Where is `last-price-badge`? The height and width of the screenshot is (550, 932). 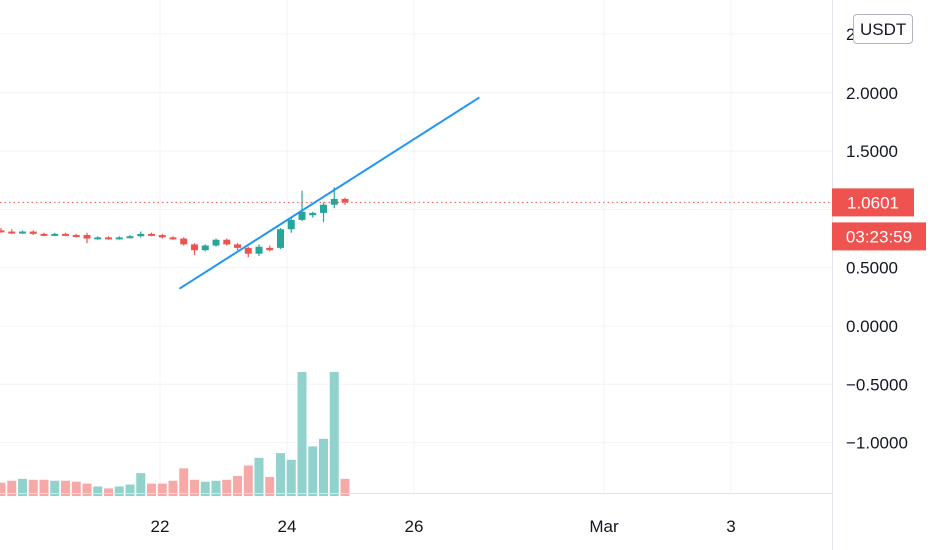
last-price-badge is located at coordinates (873, 202).